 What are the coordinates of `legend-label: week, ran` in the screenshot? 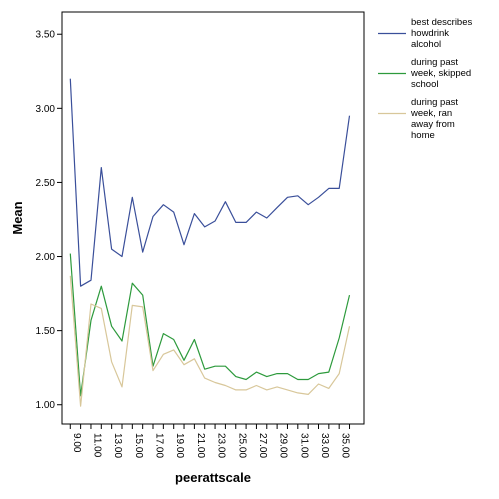 It's located at (431, 113).